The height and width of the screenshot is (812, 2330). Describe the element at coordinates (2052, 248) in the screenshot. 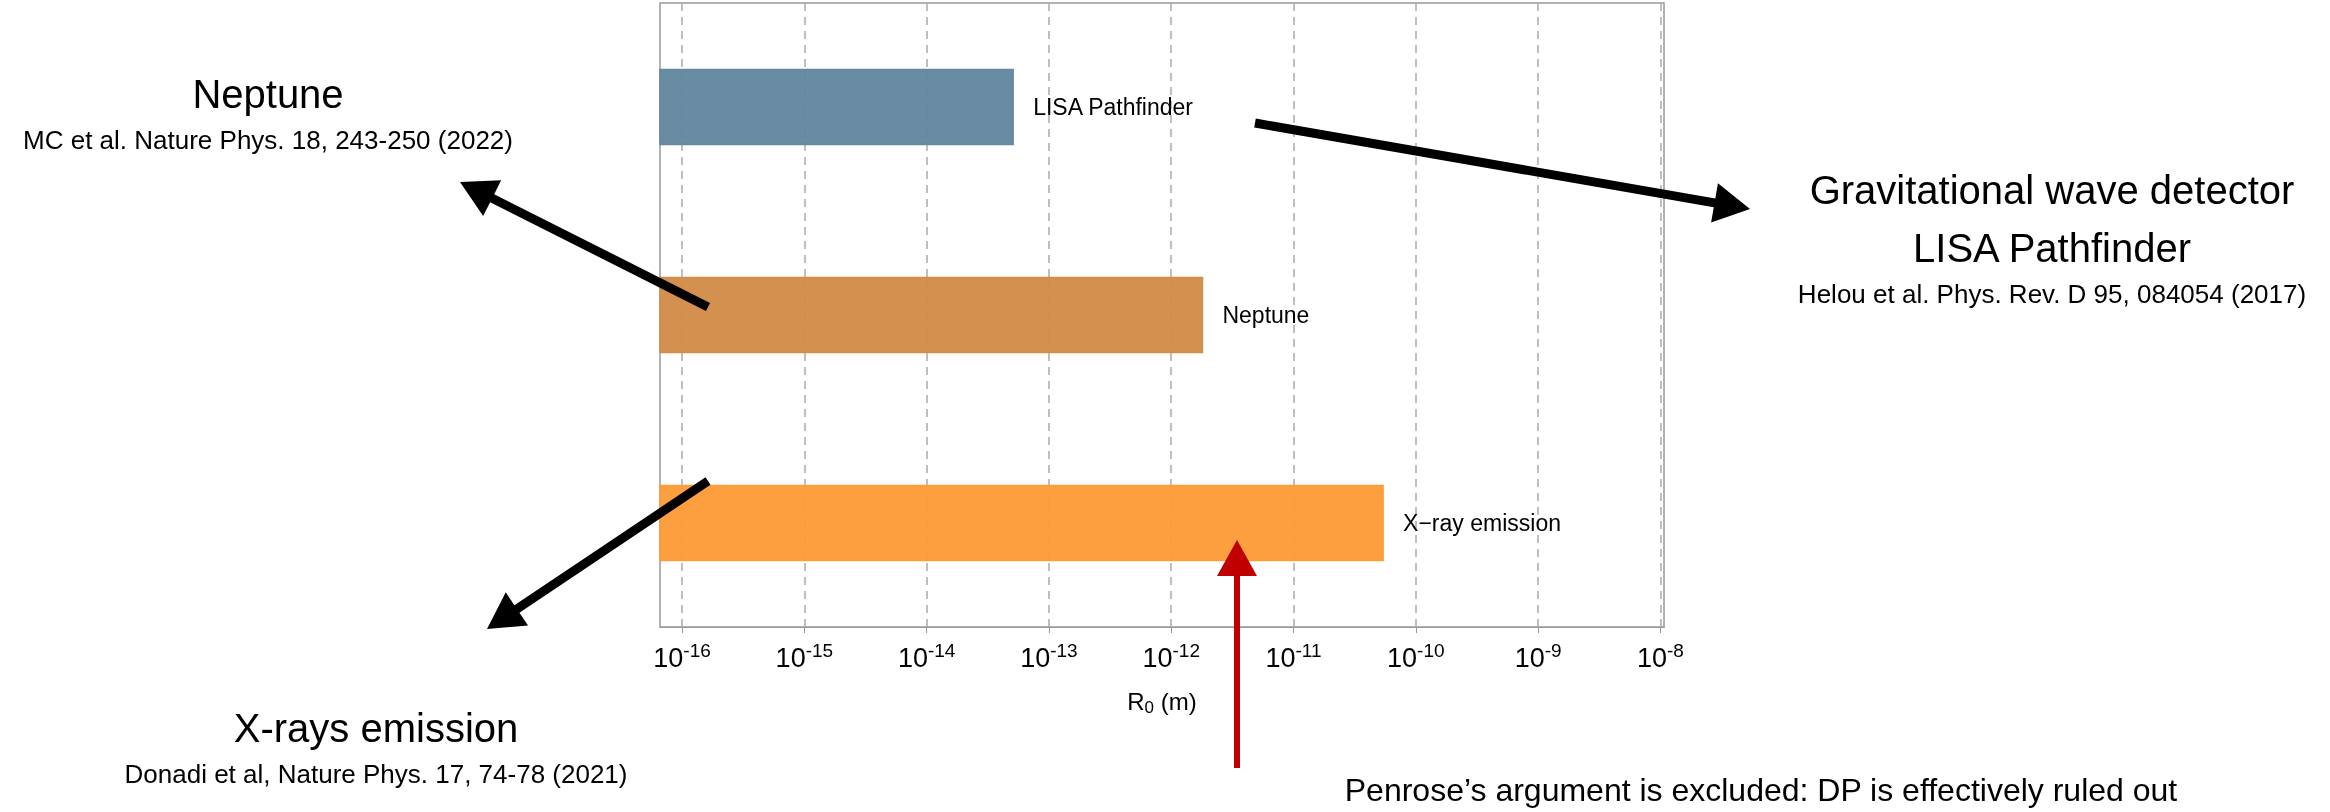

I see `text: LISA Pathfinder` at that location.